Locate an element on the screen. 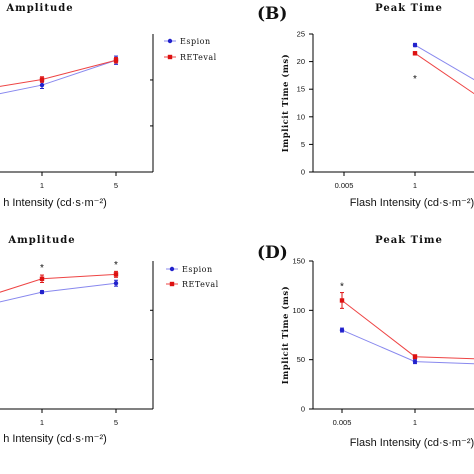 The image size is (474, 474). chart-c is located at coordinates (89, 337).